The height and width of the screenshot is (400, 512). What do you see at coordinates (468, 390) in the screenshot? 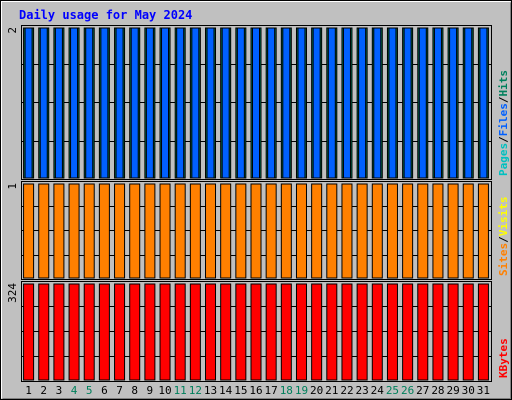
I see `x-tick-label-day-30: 30` at bounding box center [468, 390].